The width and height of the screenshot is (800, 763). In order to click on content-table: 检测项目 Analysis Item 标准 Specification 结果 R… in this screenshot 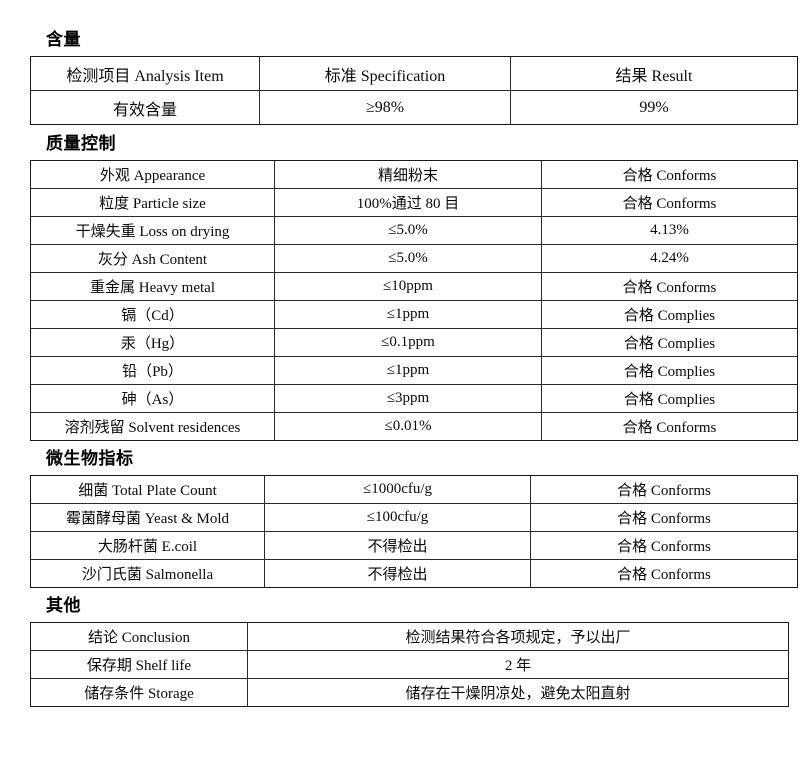, I will do `click(414, 90)`.